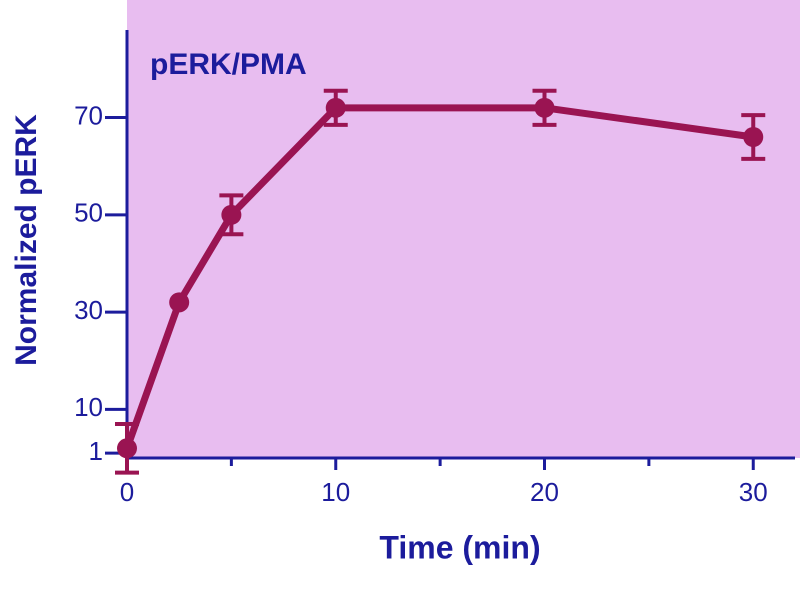  I want to click on y-tick-label: 10, so click(88, 407).